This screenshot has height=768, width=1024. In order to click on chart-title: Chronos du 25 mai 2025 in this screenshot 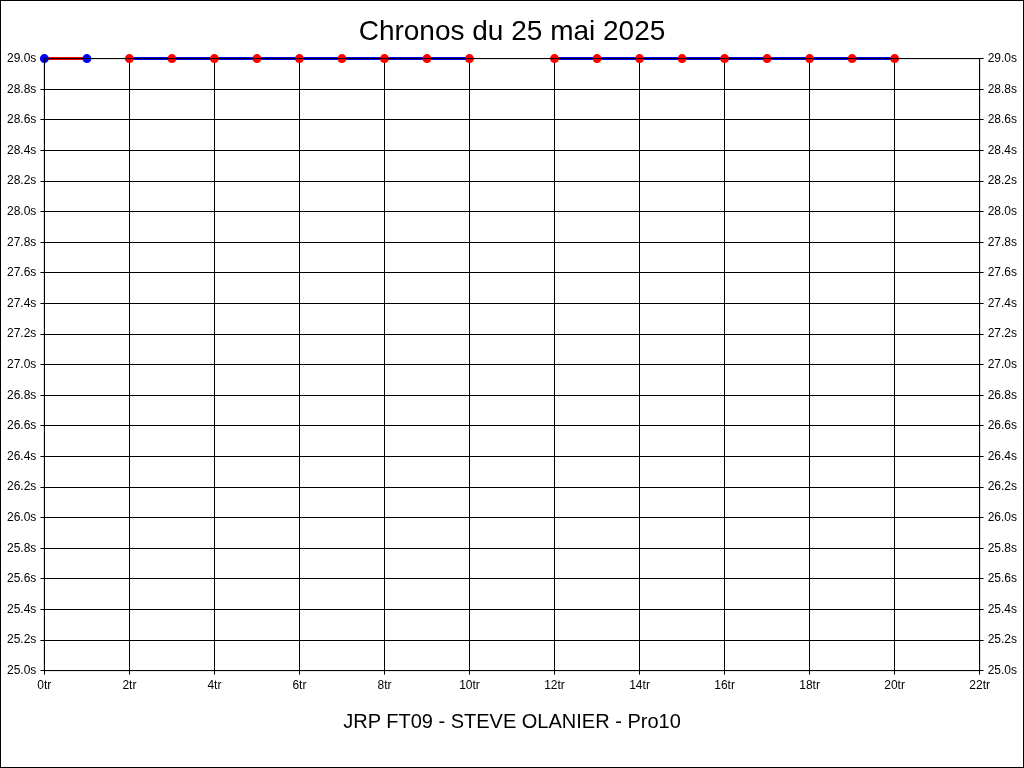, I will do `click(512, 30)`.